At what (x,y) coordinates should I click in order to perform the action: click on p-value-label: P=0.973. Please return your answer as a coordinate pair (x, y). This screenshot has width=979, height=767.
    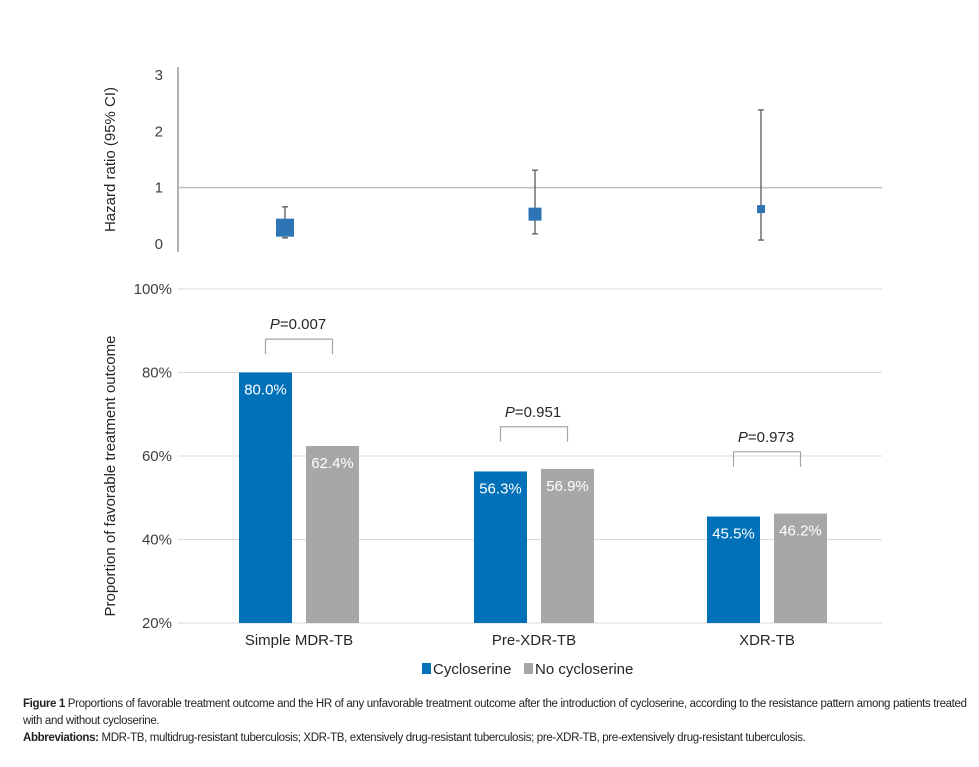
    Looking at the image, I should click on (766, 437).